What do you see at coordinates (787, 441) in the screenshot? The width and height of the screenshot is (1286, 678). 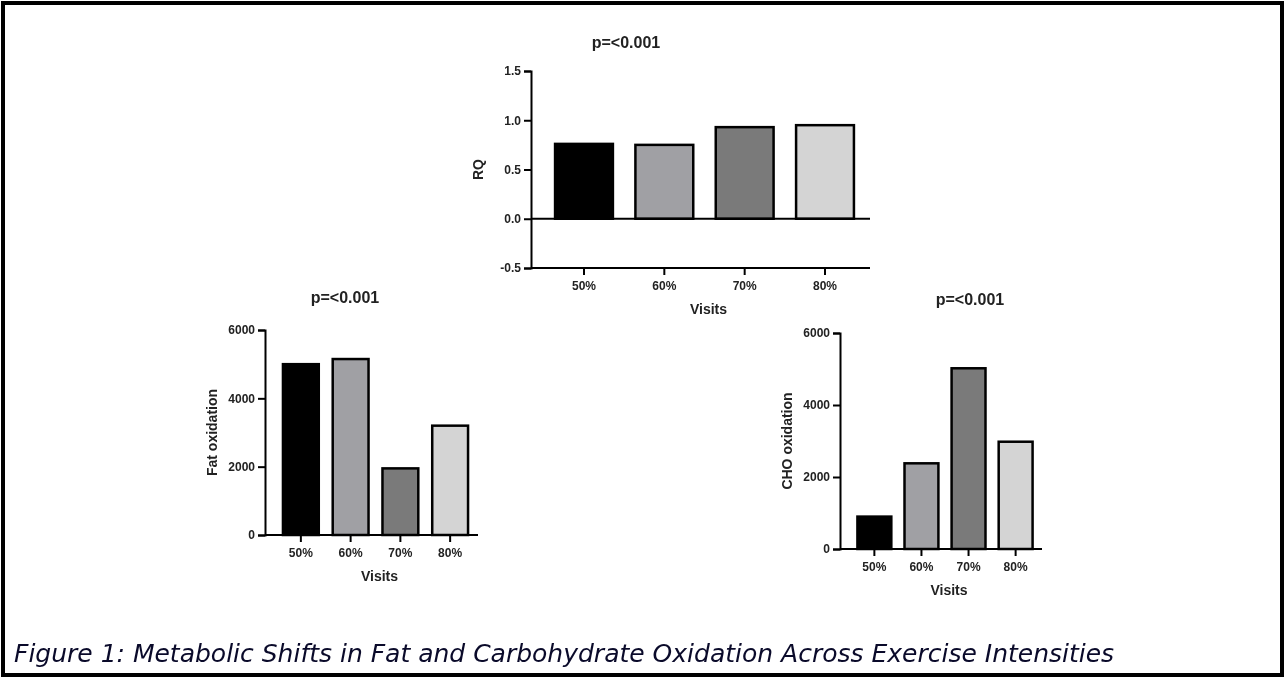 I see `y-axis-title: CHO oxidation` at bounding box center [787, 441].